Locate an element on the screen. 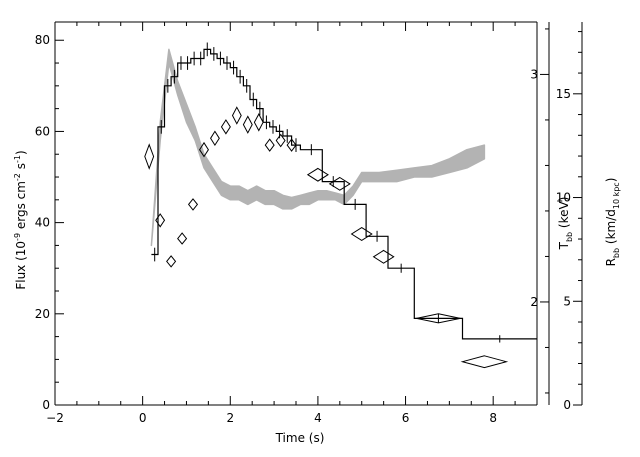  radius-tick-label: 15 is located at coordinates (563, 94).